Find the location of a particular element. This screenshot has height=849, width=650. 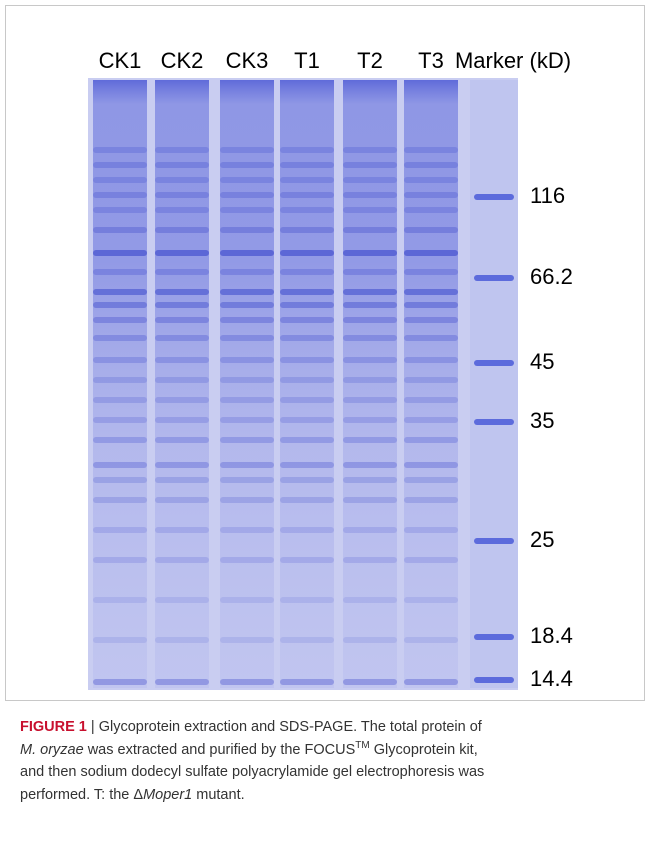

marker-label: 116 is located at coordinates (547, 195).